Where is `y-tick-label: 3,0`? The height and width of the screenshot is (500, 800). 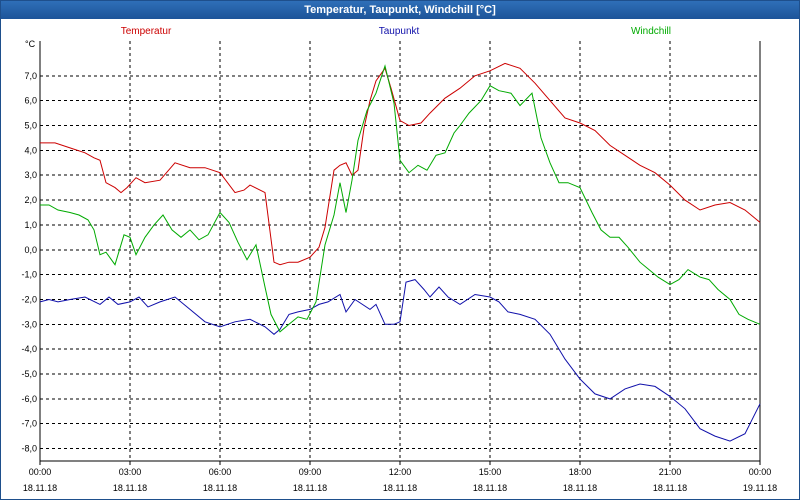 y-tick-label: 3,0 is located at coordinates (30, 175).